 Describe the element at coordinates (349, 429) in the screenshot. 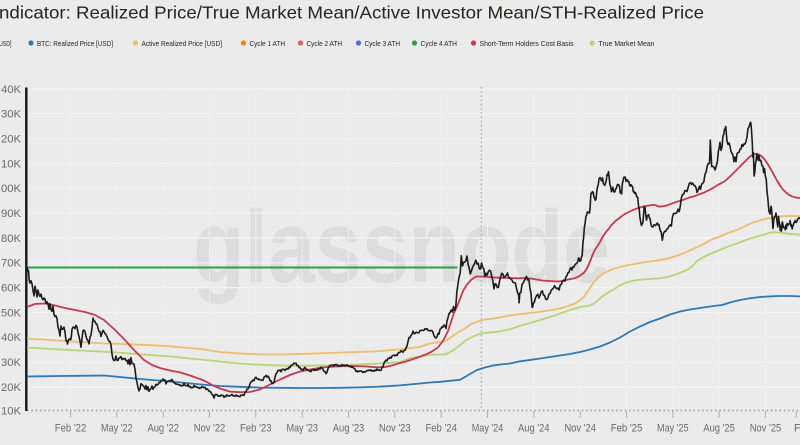

I see `svg-text: Aug '23` at that location.